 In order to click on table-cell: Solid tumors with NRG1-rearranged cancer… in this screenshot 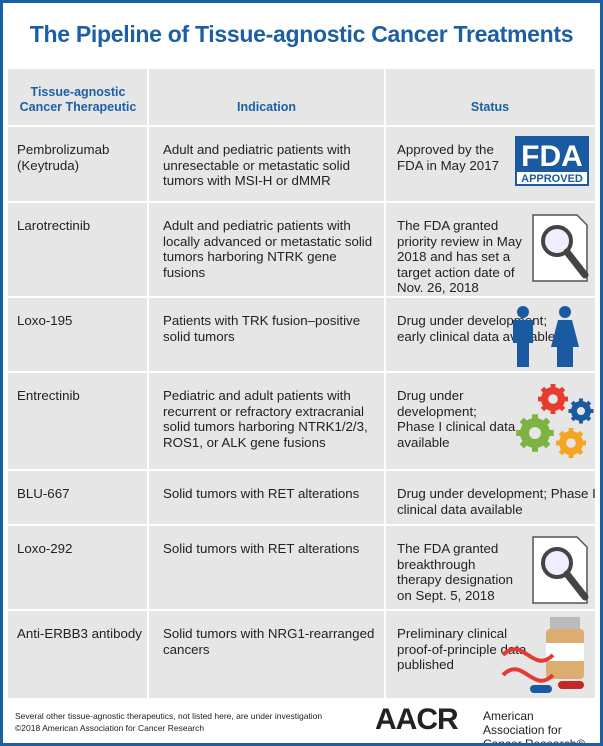, I will do `click(269, 641)`.